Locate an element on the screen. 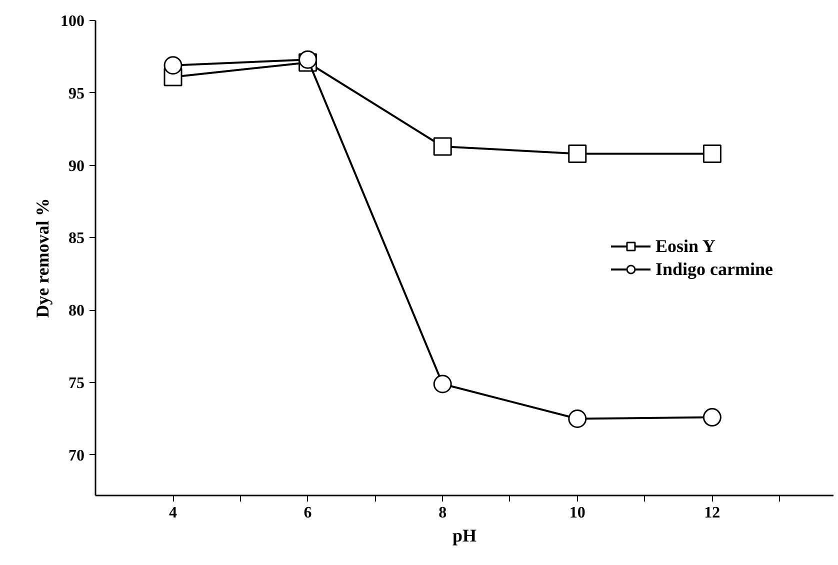  x-tick-label: 4 is located at coordinates (173, 513).